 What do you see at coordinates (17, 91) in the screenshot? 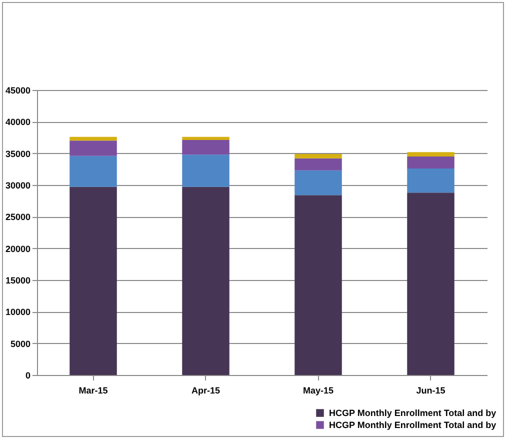
I see `y-tick-label: 45000` at bounding box center [17, 91].